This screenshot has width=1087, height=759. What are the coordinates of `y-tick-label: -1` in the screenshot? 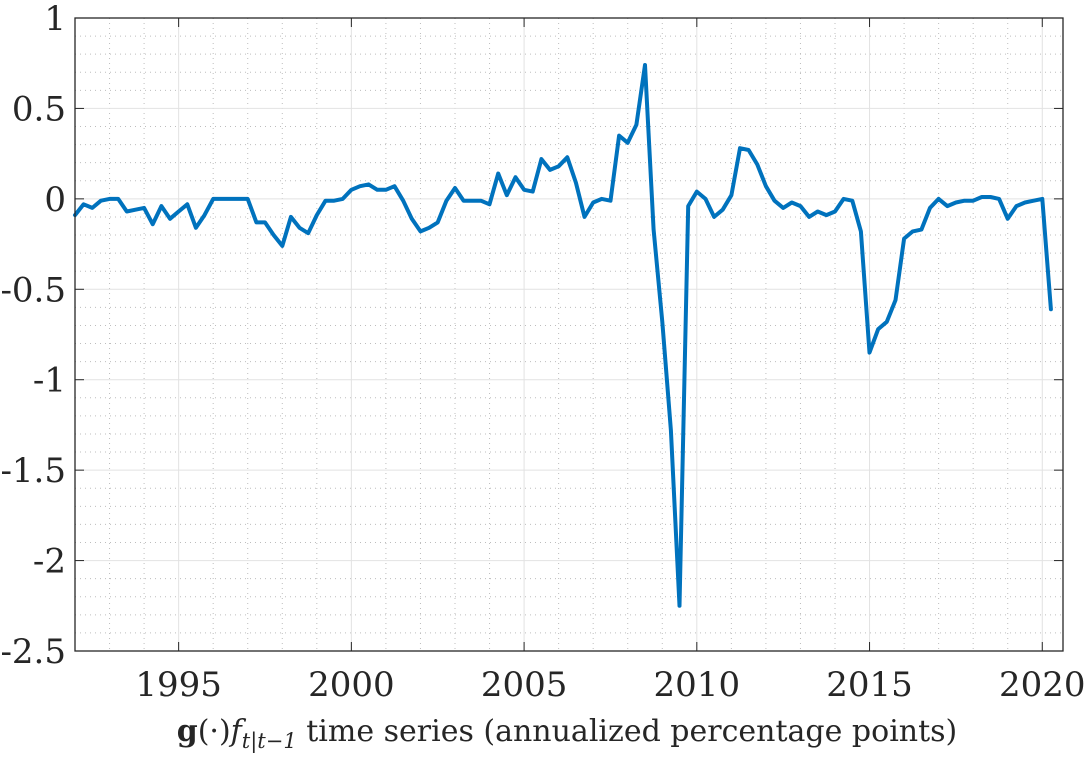 It's located at (49, 381).